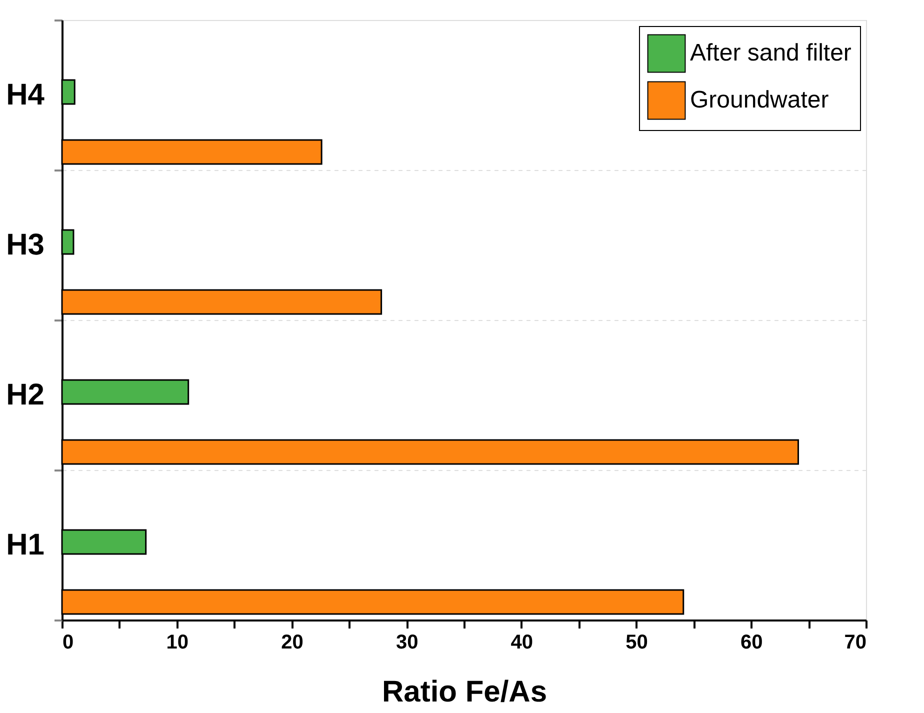  What do you see at coordinates (25, 545) in the screenshot?
I see `y-tick-label: H1` at bounding box center [25, 545].